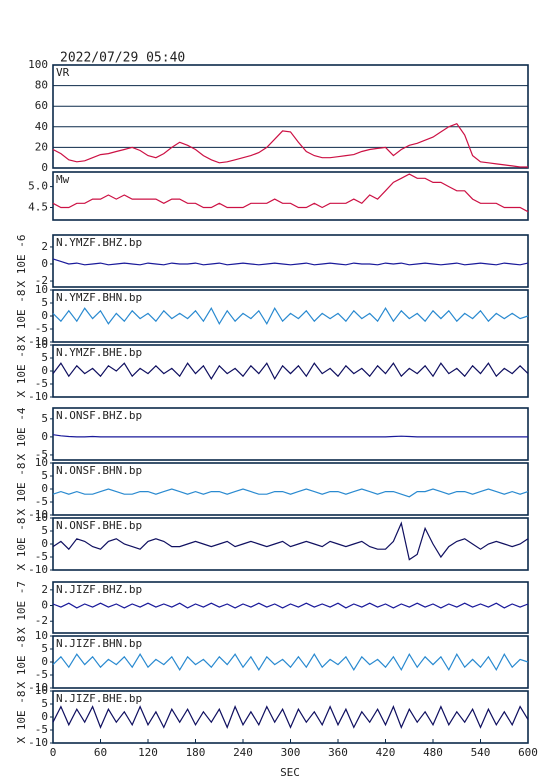 This screenshot has width=554, height=781. What do you see at coordinates (21, 607) in the screenshot?
I see `unit-label: X 10E -7` at bounding box center [21, 607].